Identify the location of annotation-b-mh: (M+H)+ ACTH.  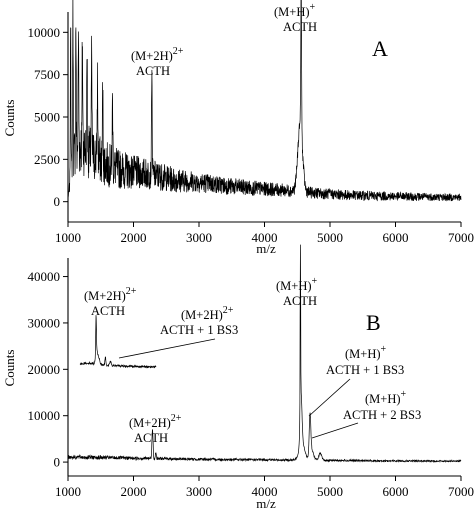
(297, 292).